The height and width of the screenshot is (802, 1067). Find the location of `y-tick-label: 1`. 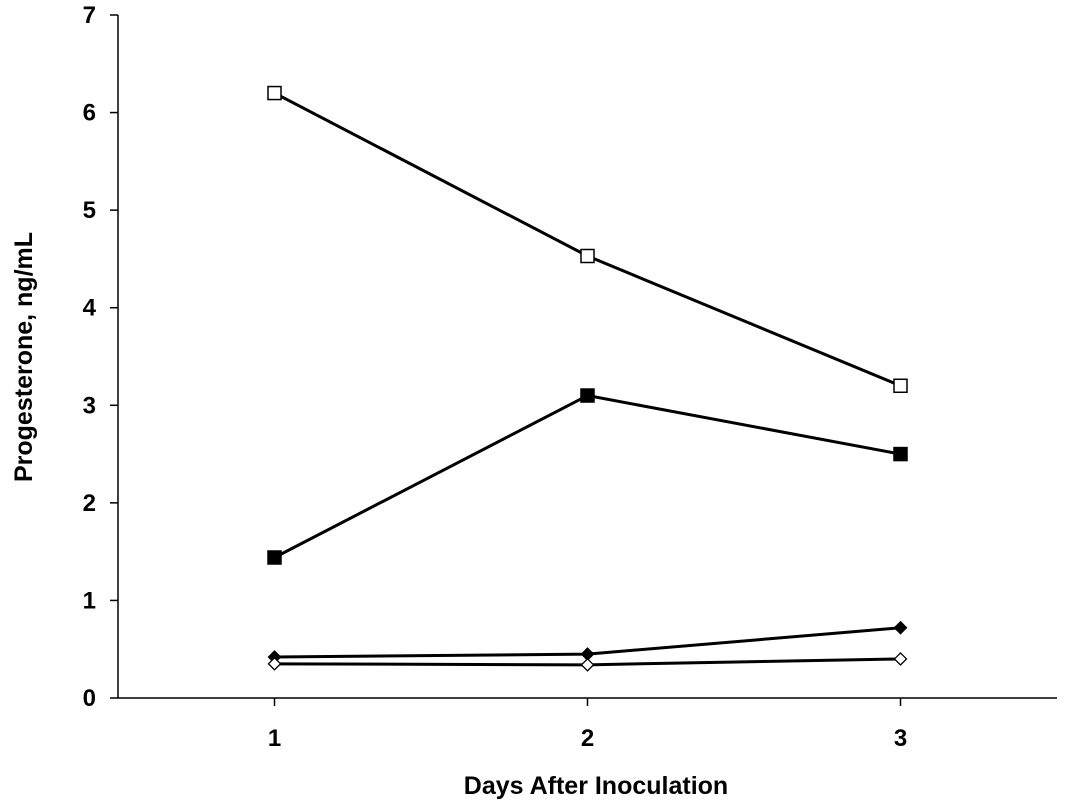

y-tick-label: 1 is located at coordinates (89, 600).